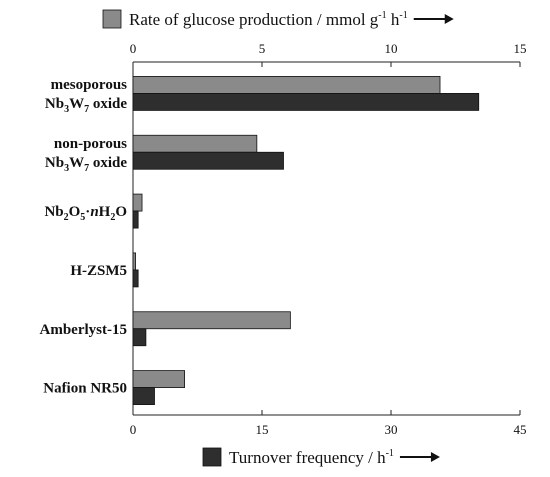 The image size is (550, 477). Describe the element at coordinates (520, 48) in the screenshot. I see `top-tick-label: 15` at that location.